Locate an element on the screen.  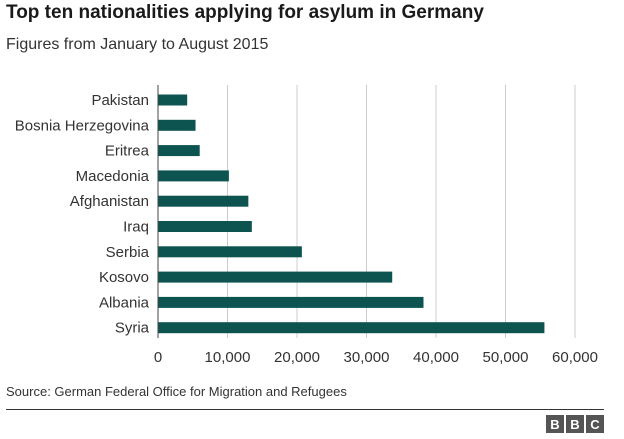
category-label: Serbia is located at coordinates (128, 252).